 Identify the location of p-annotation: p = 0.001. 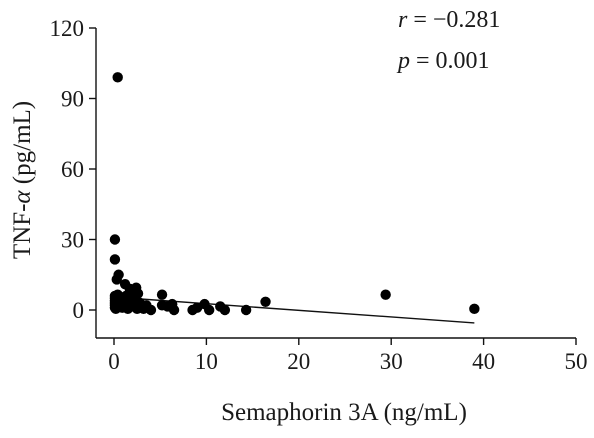
(443, 61).